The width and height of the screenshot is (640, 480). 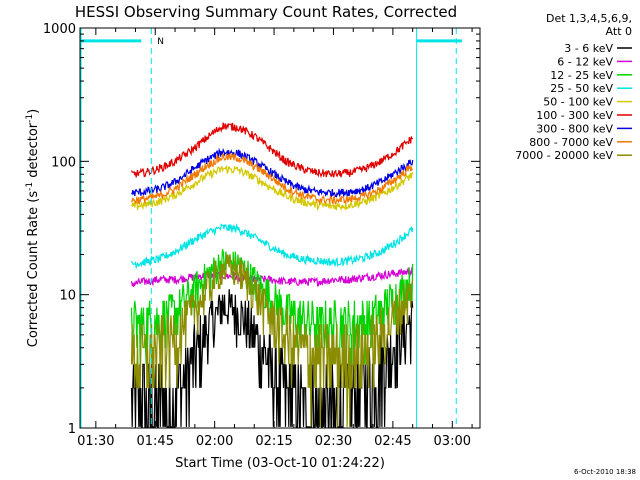 I want to click on legend-header-2: Att 0, so click(x=619, y=31).